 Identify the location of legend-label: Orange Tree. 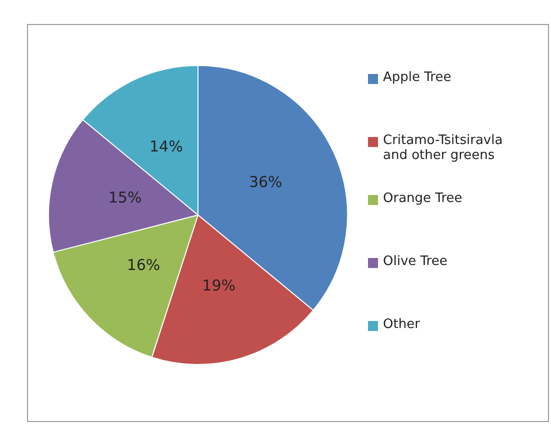
(422, 198).